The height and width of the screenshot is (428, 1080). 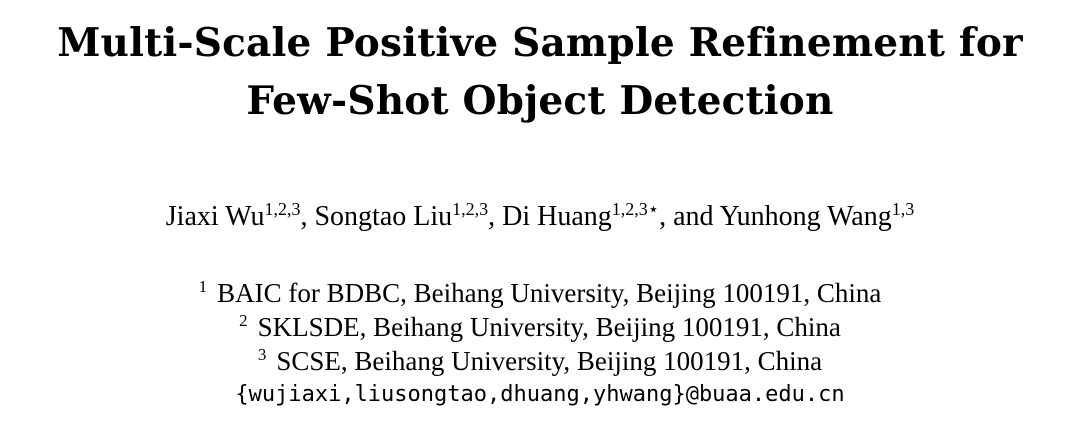 I want to click on author-name: Jiaxi Wu, so click(x=215, y=216).